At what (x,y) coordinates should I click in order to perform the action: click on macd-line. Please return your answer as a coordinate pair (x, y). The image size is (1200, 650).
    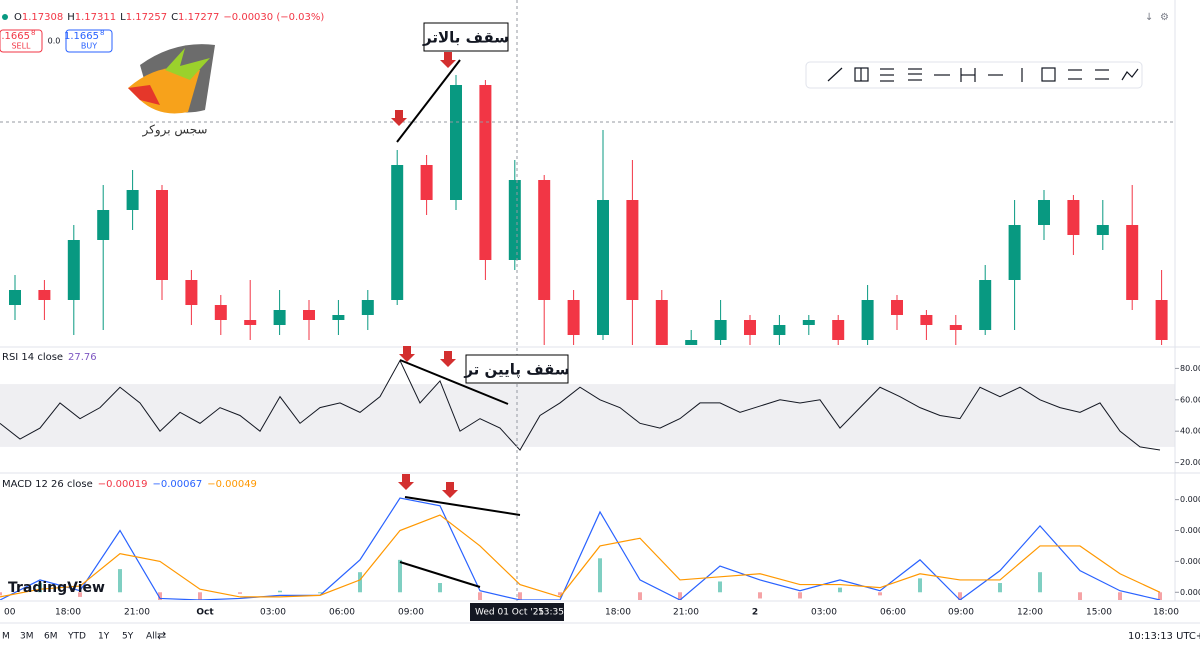
    Looking at the image, I should click on (580, 556).